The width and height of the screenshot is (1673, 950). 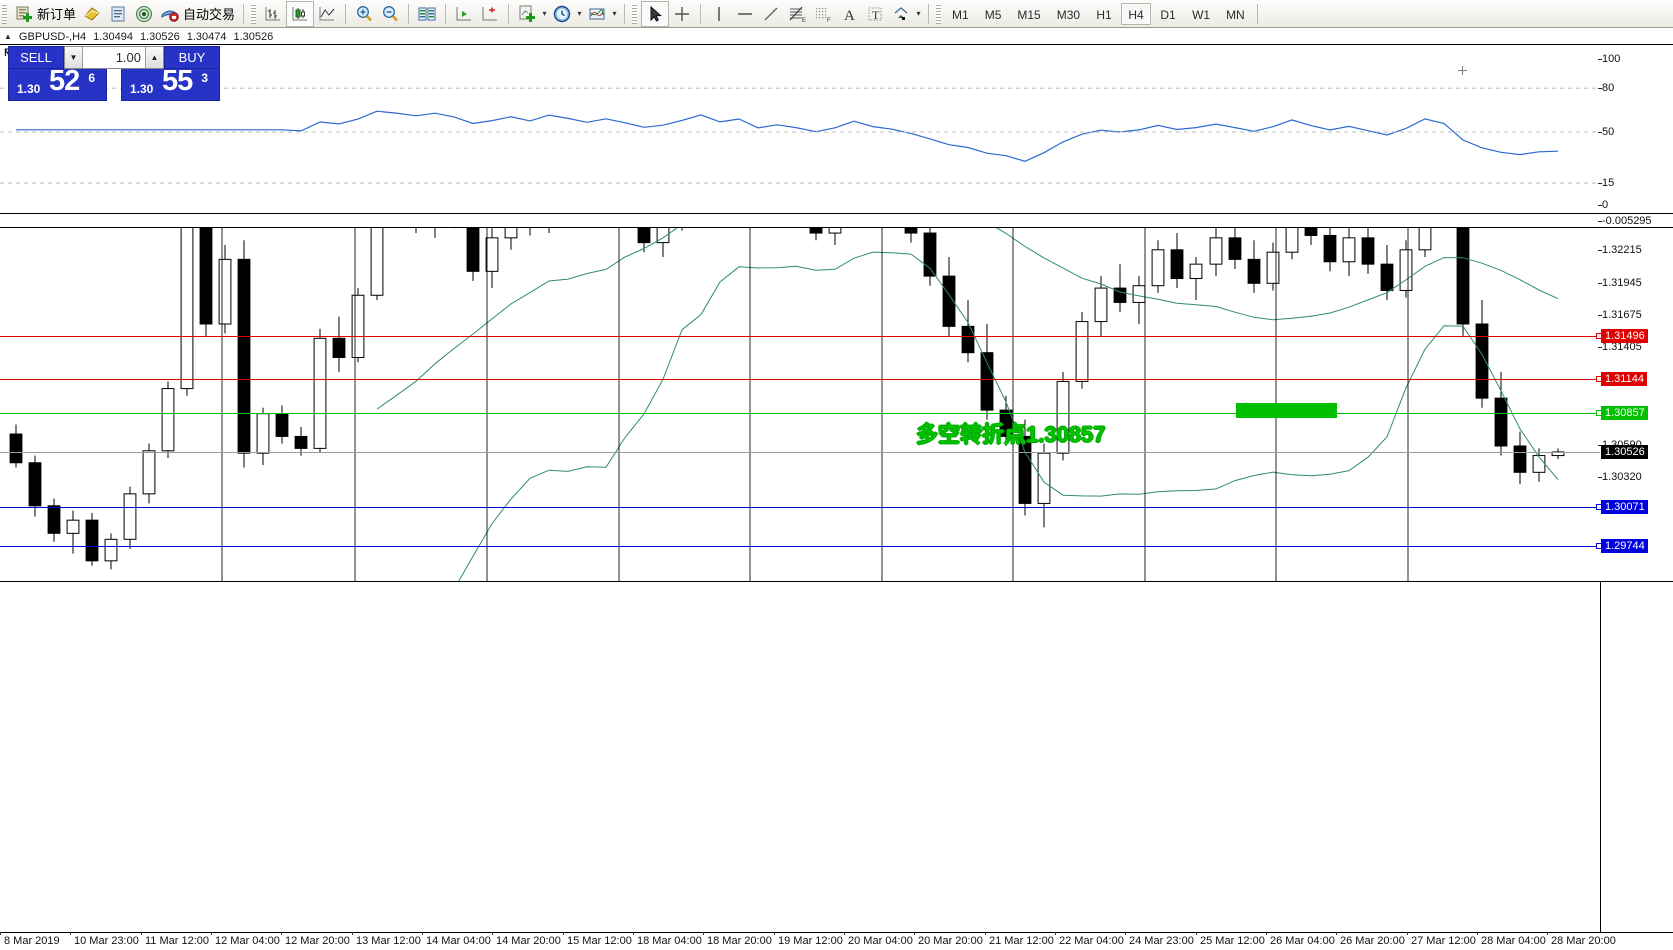 What do you see at coordinates (1606, 88) in the screenshot?
I see `rsi-tick: 80` at bounding box center [1606, 88].